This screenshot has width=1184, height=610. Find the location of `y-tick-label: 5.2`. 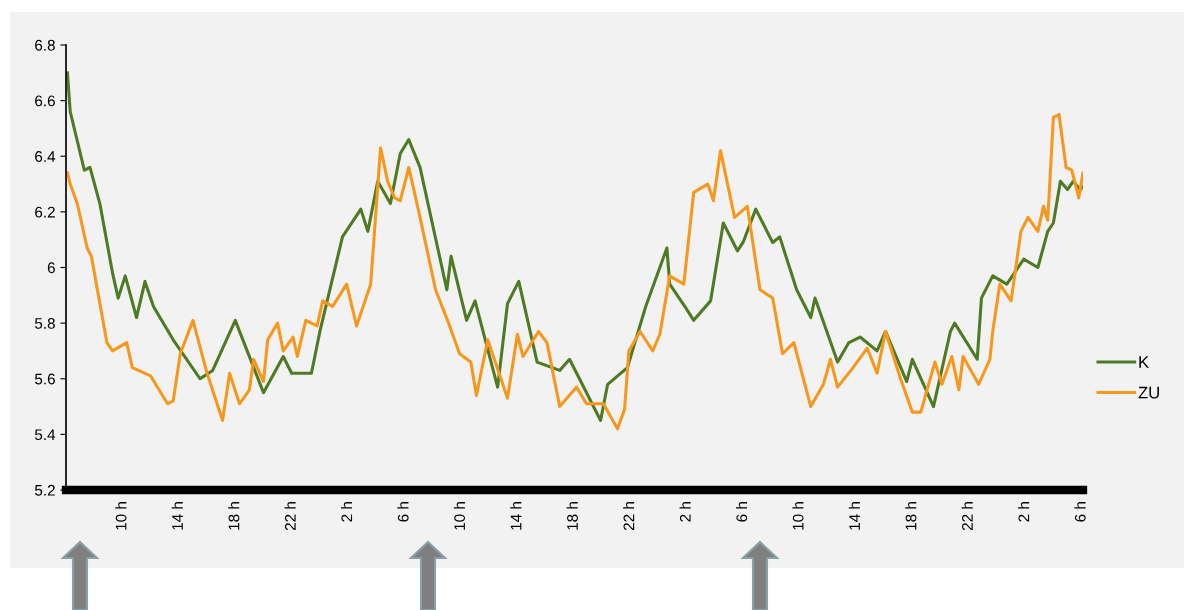

y-tick-label: 5.2 is located at coordinates (44, 490).